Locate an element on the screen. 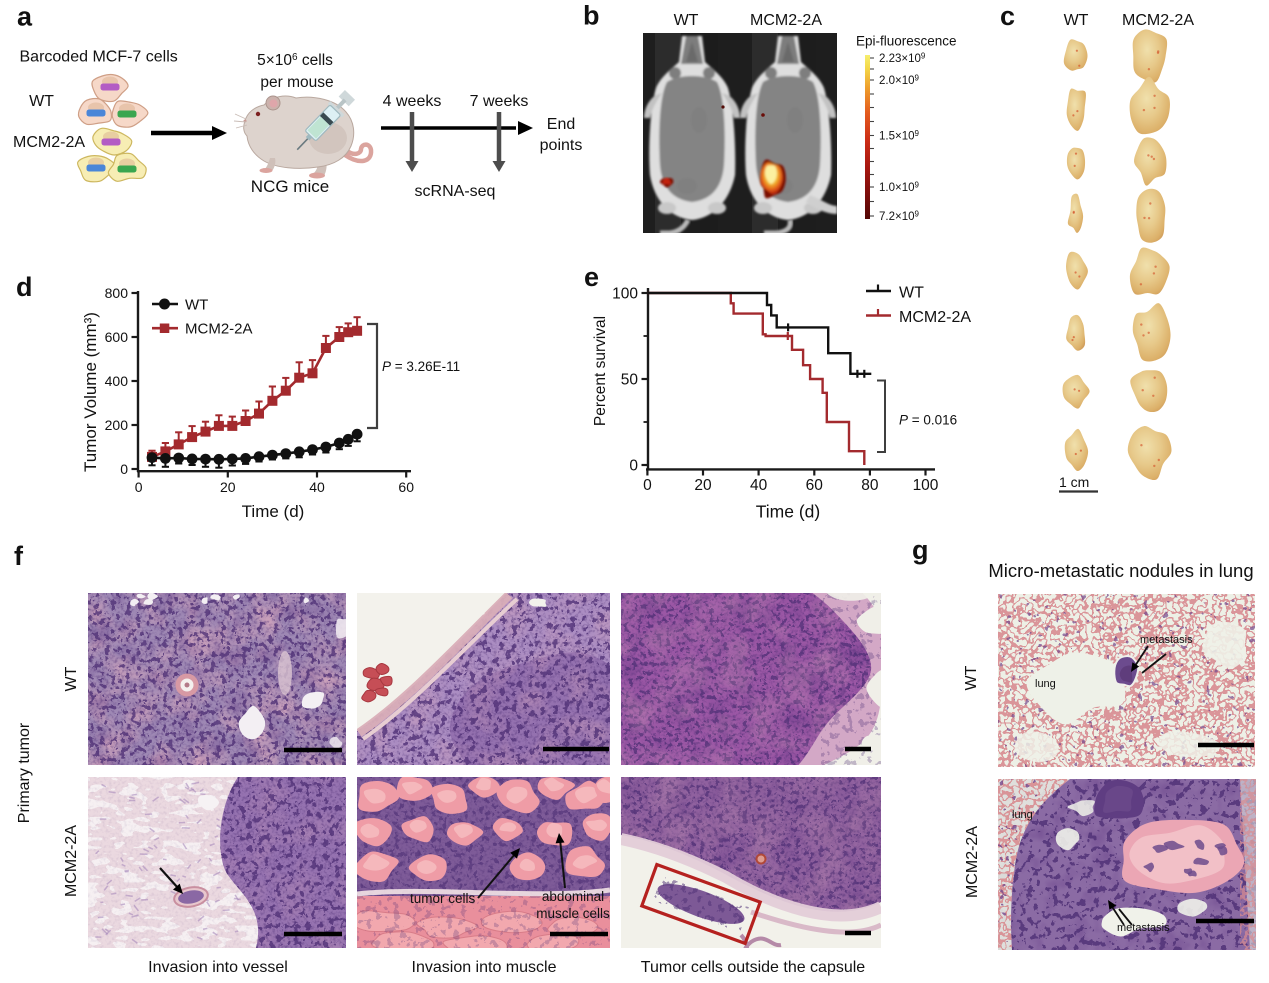  svg-text:Micro-metastatic nodules in lu: Micro-metastatic nodules in lung is located at coordinates (1120, 570).